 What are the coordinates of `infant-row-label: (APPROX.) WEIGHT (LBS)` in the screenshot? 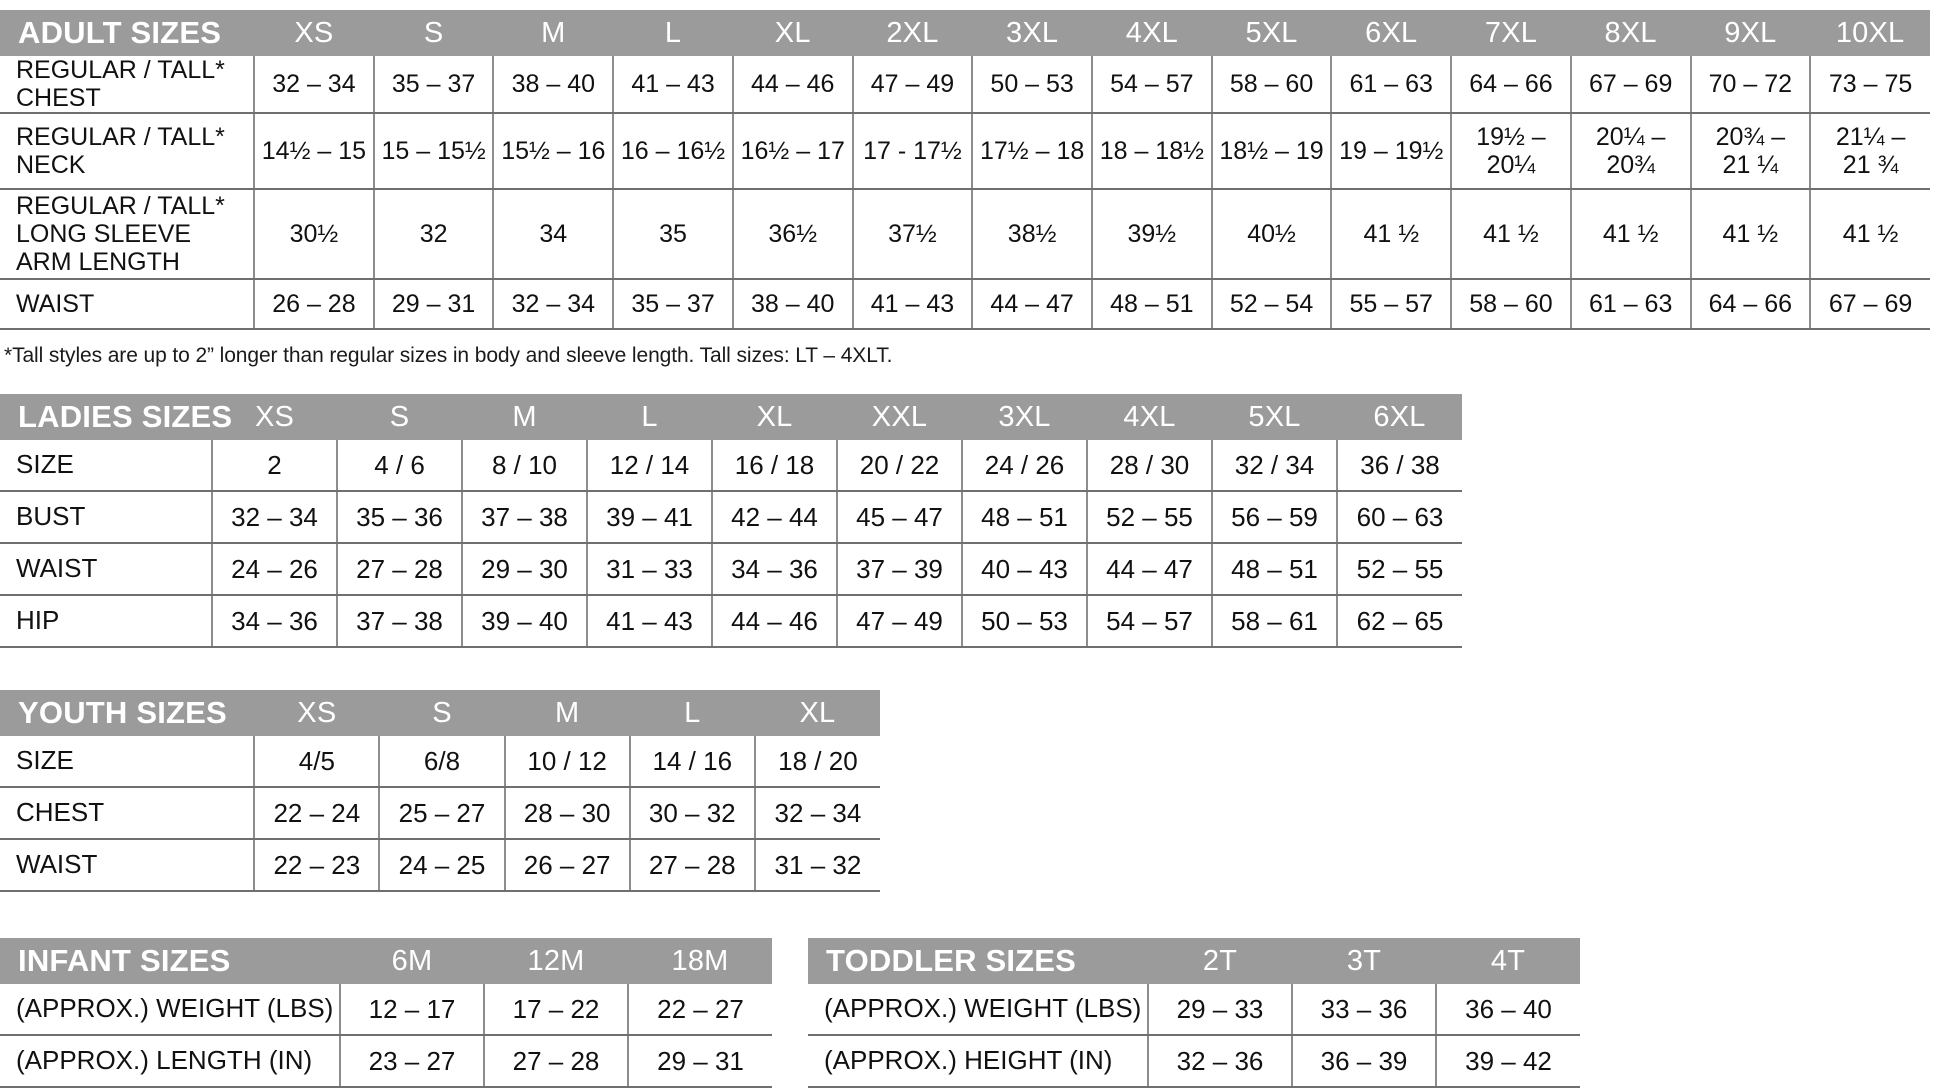 It's located at (170, 1010).